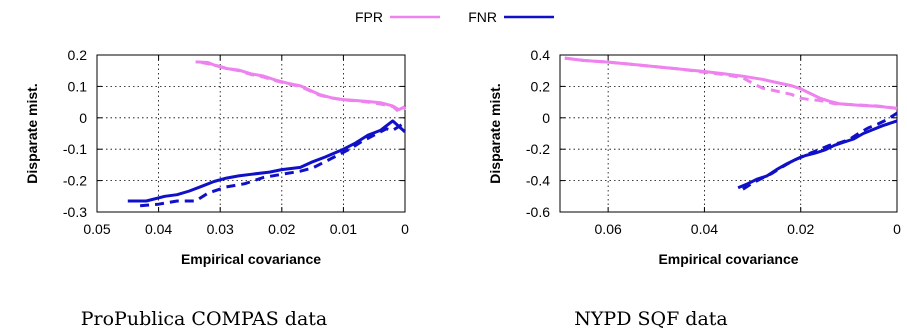 The width and height of the screenshot is (907, 334). What do you see at coordinates (454, 17) in the screenshot?
I see `legend: FPR FNR` at bounding box center [454, 17].